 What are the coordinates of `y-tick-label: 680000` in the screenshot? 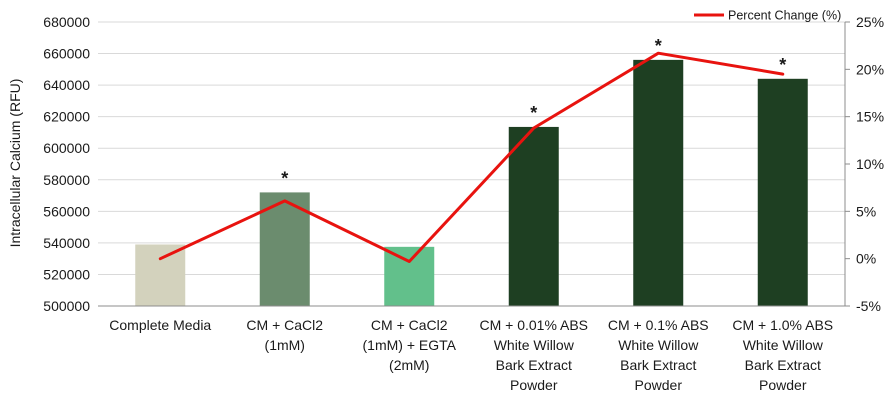 It's located at (66, 22).